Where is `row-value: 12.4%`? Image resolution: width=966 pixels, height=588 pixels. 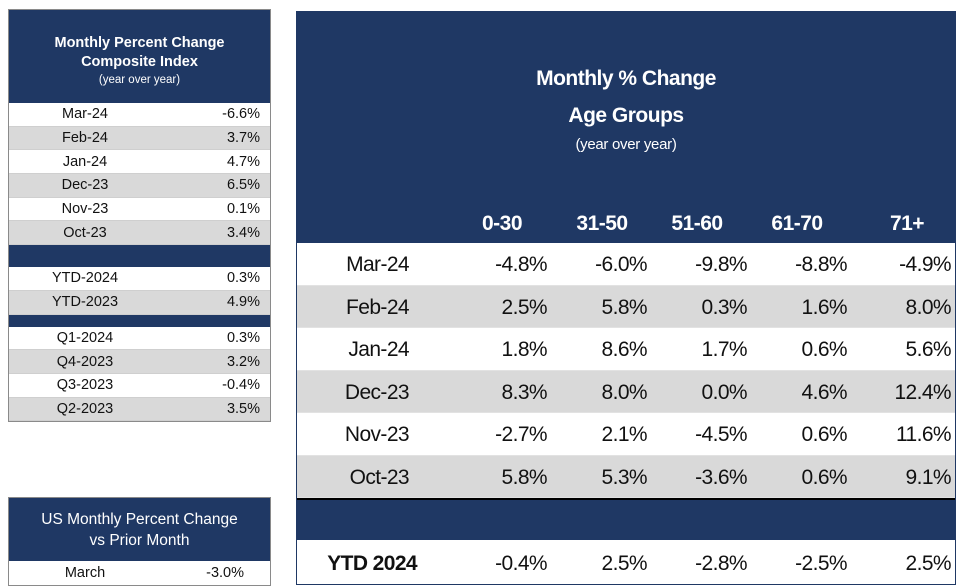
row-value: 12.4% is located at coordinates (922, 392).